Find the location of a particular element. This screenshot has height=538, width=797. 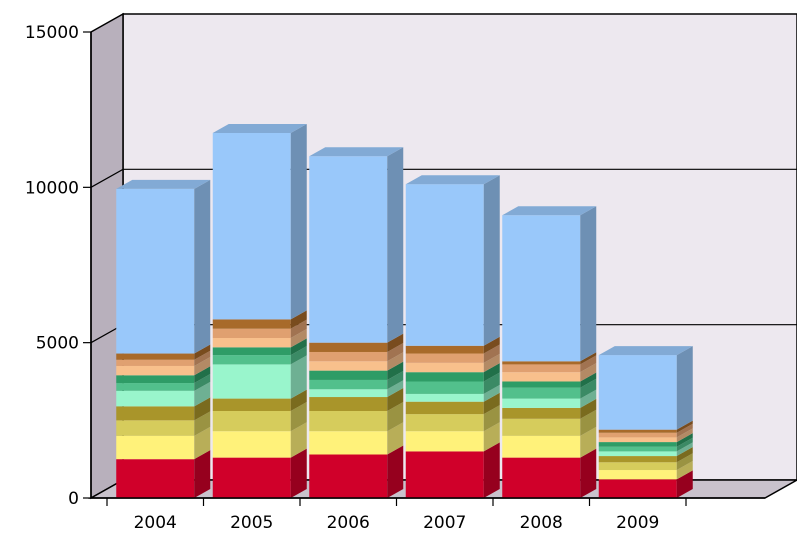

y-tick-label: 0 is located at coordinates (73, 499).